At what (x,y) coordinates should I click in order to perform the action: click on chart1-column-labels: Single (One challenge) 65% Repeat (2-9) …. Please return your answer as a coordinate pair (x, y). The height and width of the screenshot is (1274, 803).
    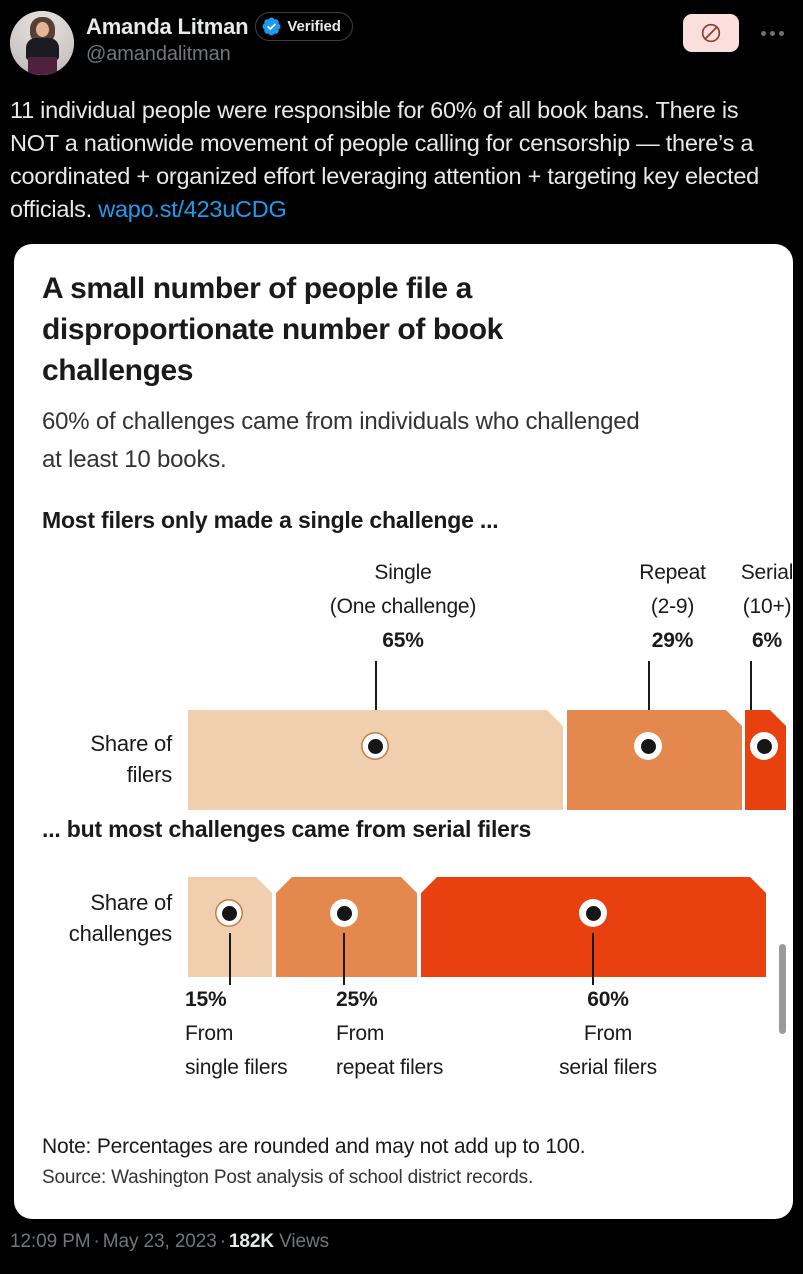
    Looking at the image, I should click on (417, 616).